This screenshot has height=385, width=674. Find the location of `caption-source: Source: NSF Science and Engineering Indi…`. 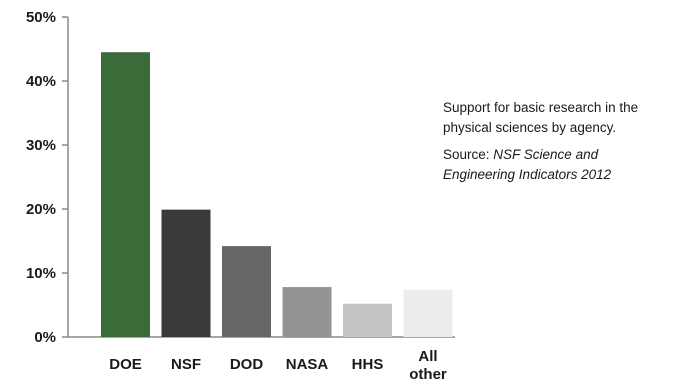

caption-source: Source: NSF Science and Engineering Indi… is located at coordinates (555, 164).